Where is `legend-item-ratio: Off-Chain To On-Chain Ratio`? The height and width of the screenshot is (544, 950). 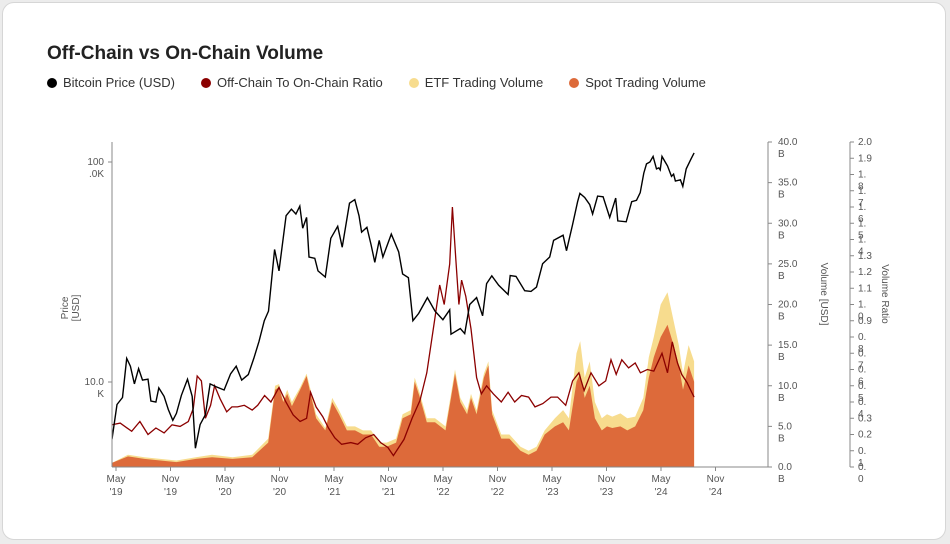 legend-item-ratio: Off-Chain To On-Chain Ratio is located at coordinates (291, 82).